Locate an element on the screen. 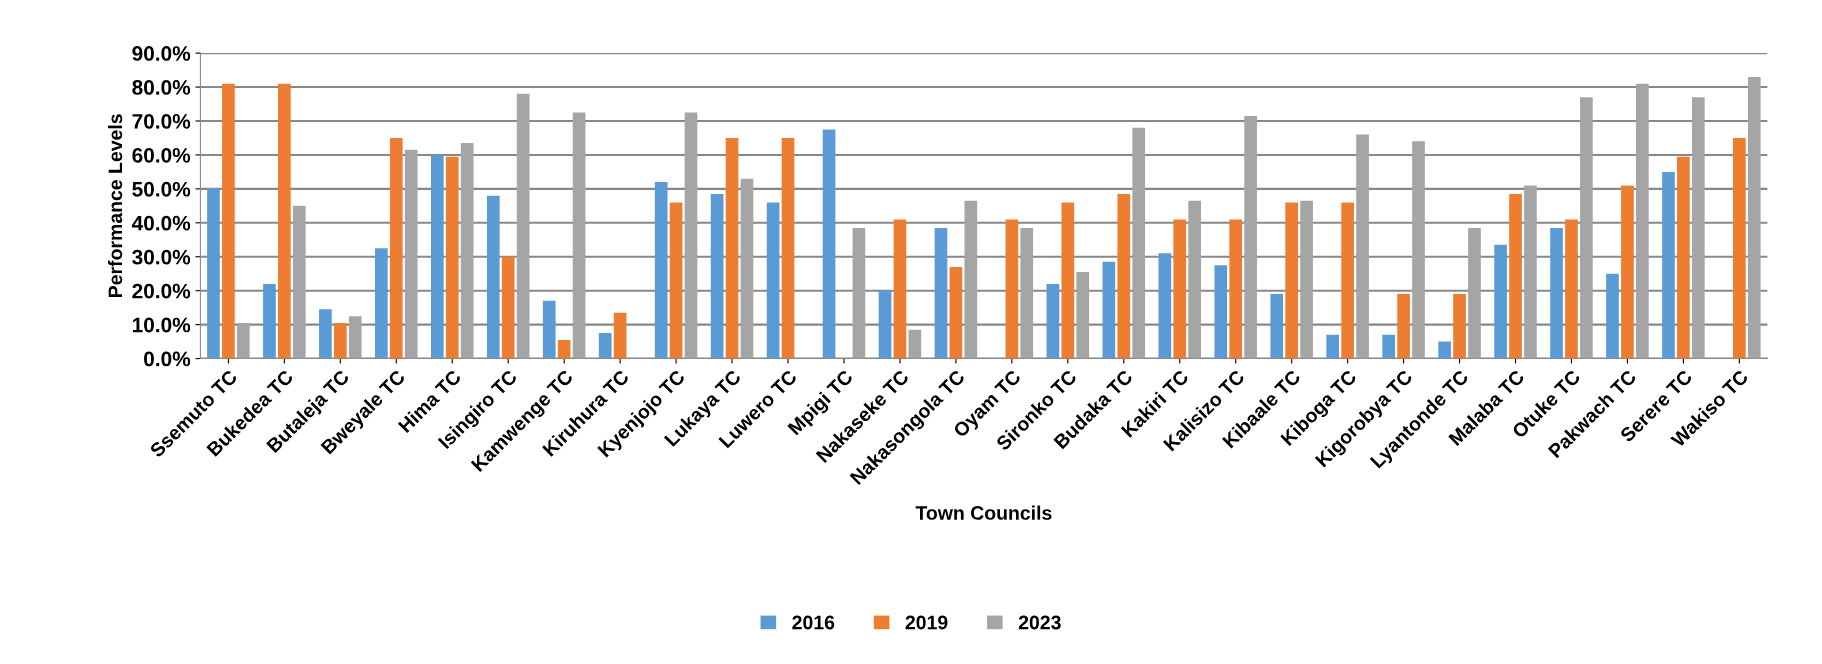 The image size is (1822, 664). legend-label: 2016 is located at coordinates (813, 622).